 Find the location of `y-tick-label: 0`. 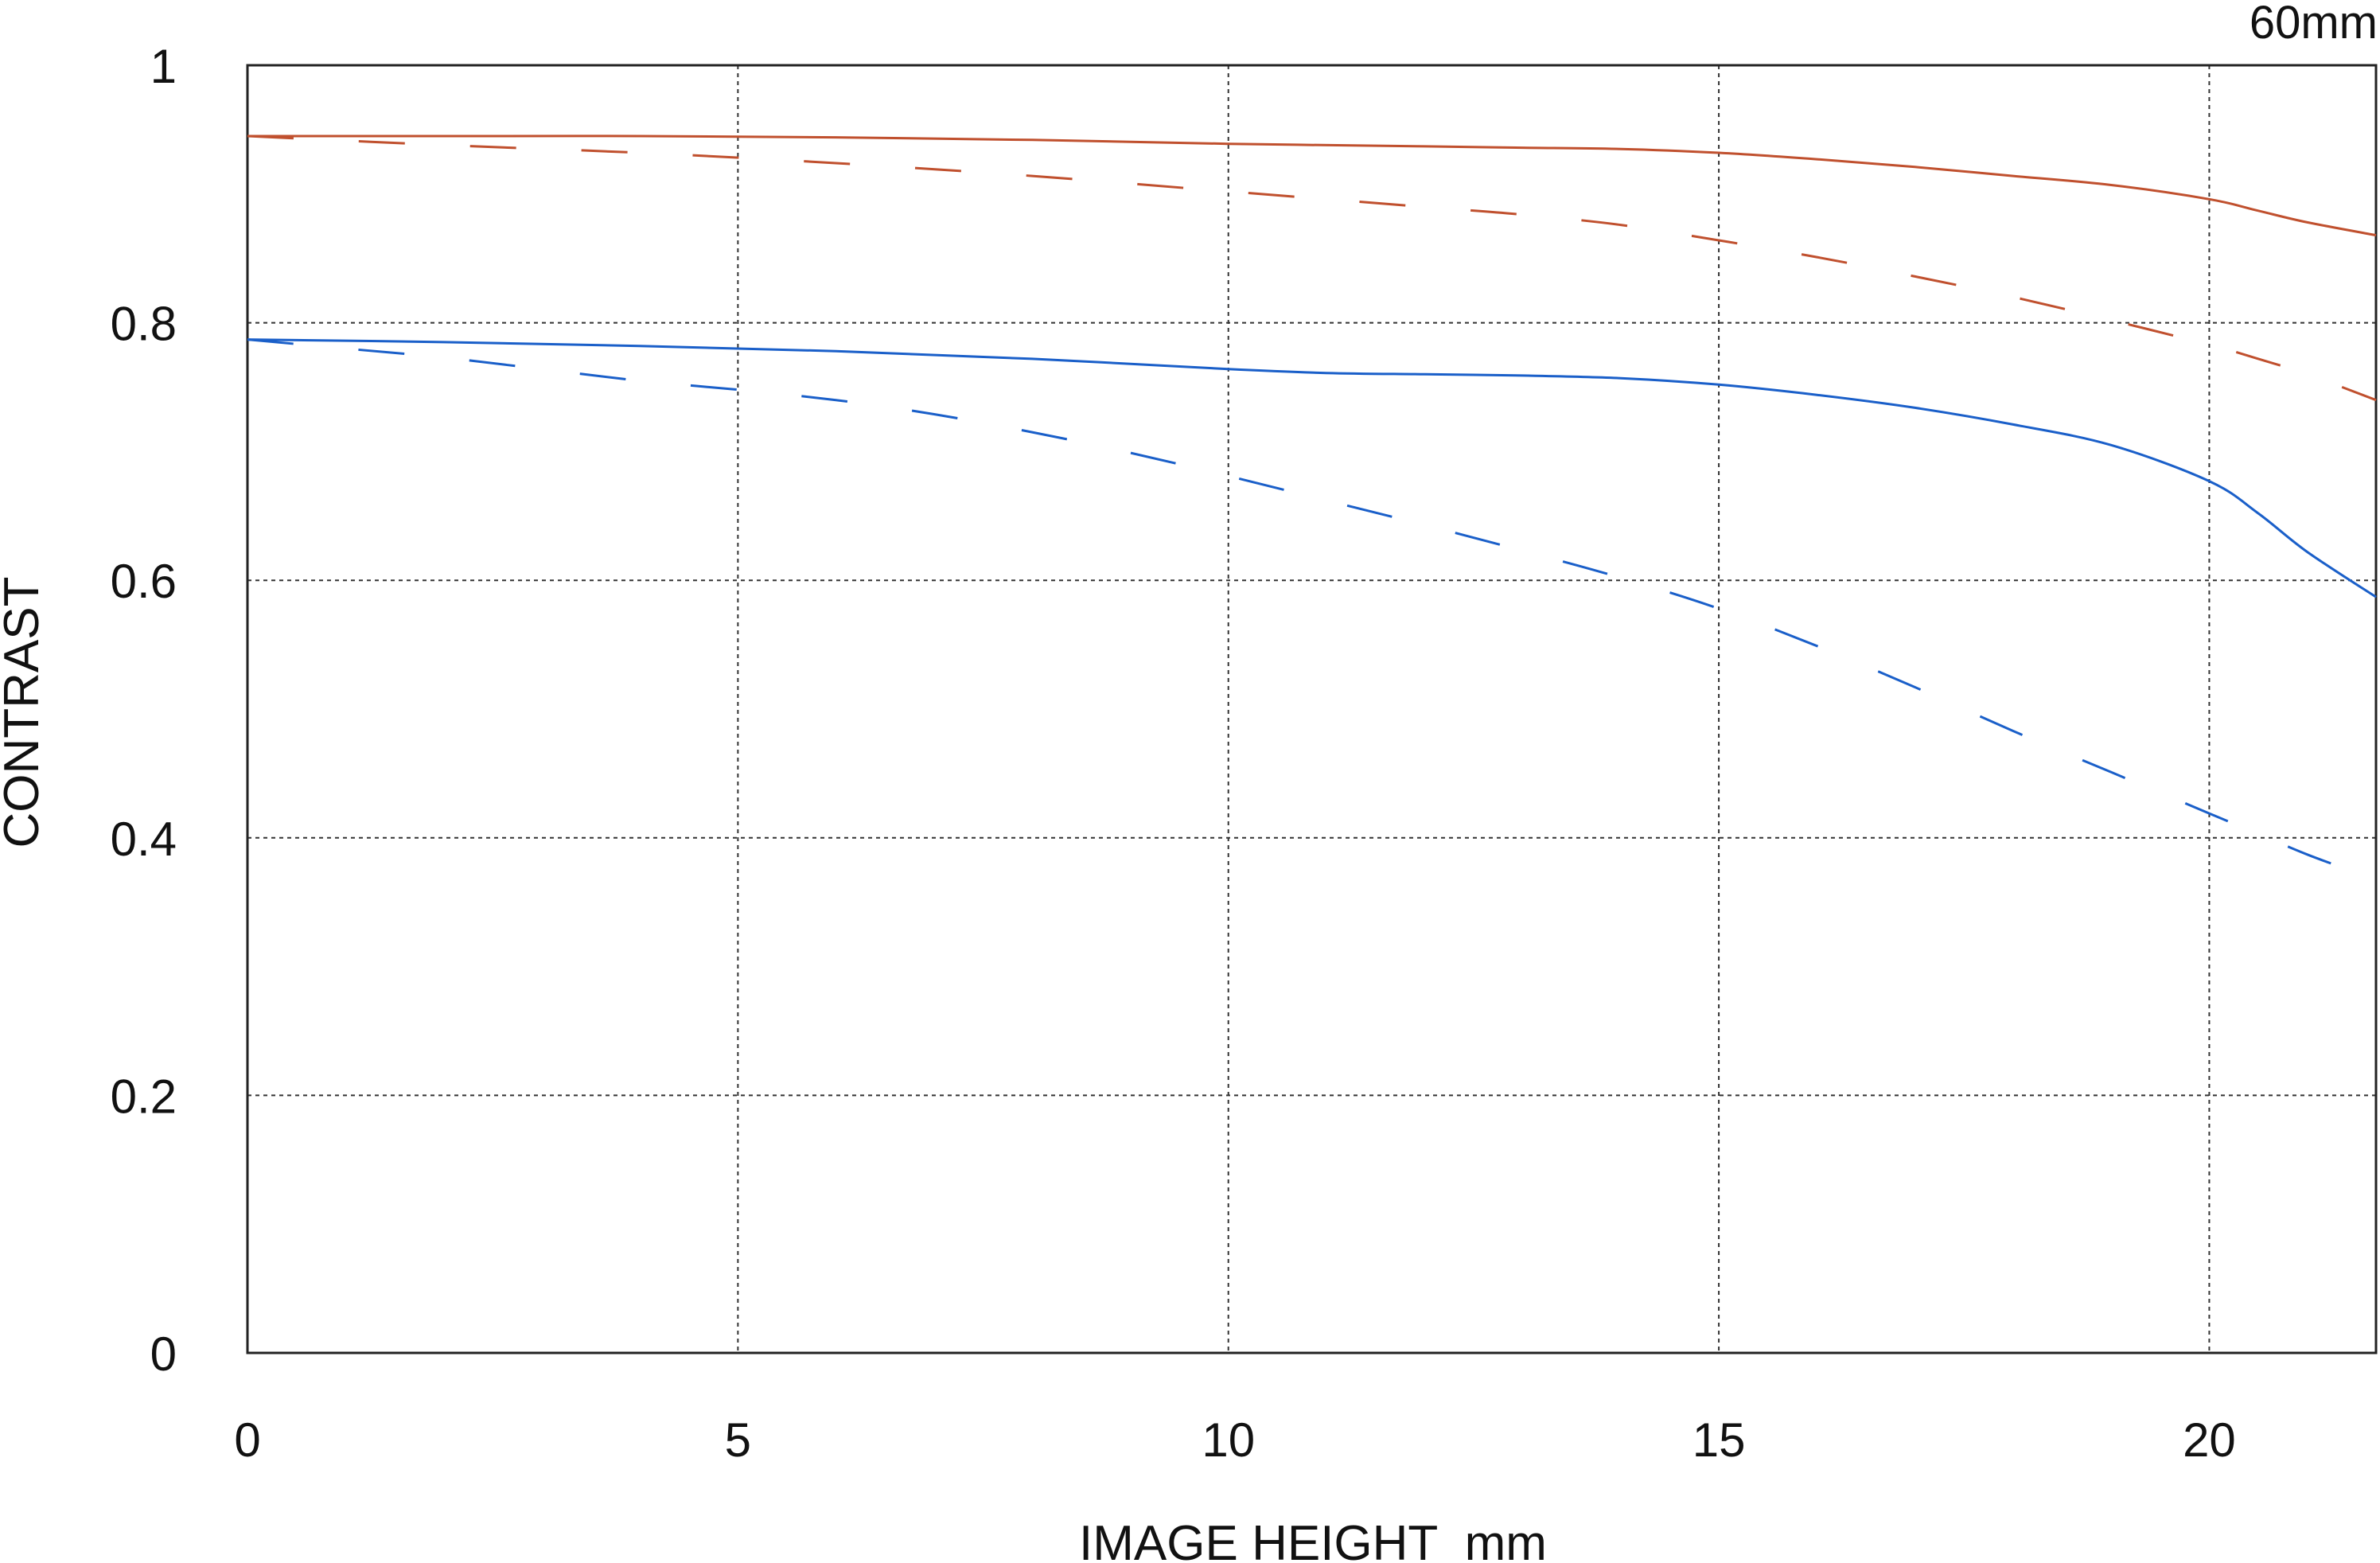

y-tick-label: 0 is located at coordinates (163, 1354).